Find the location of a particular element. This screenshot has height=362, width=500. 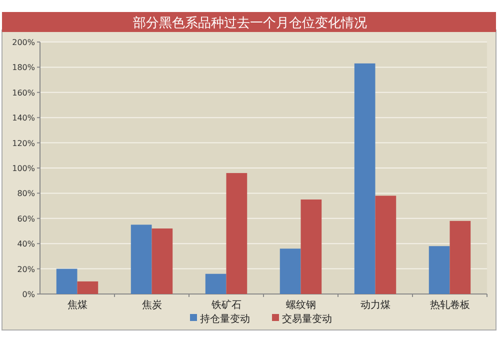

y-tick-label: 100% is located at coordinates (24, 168).